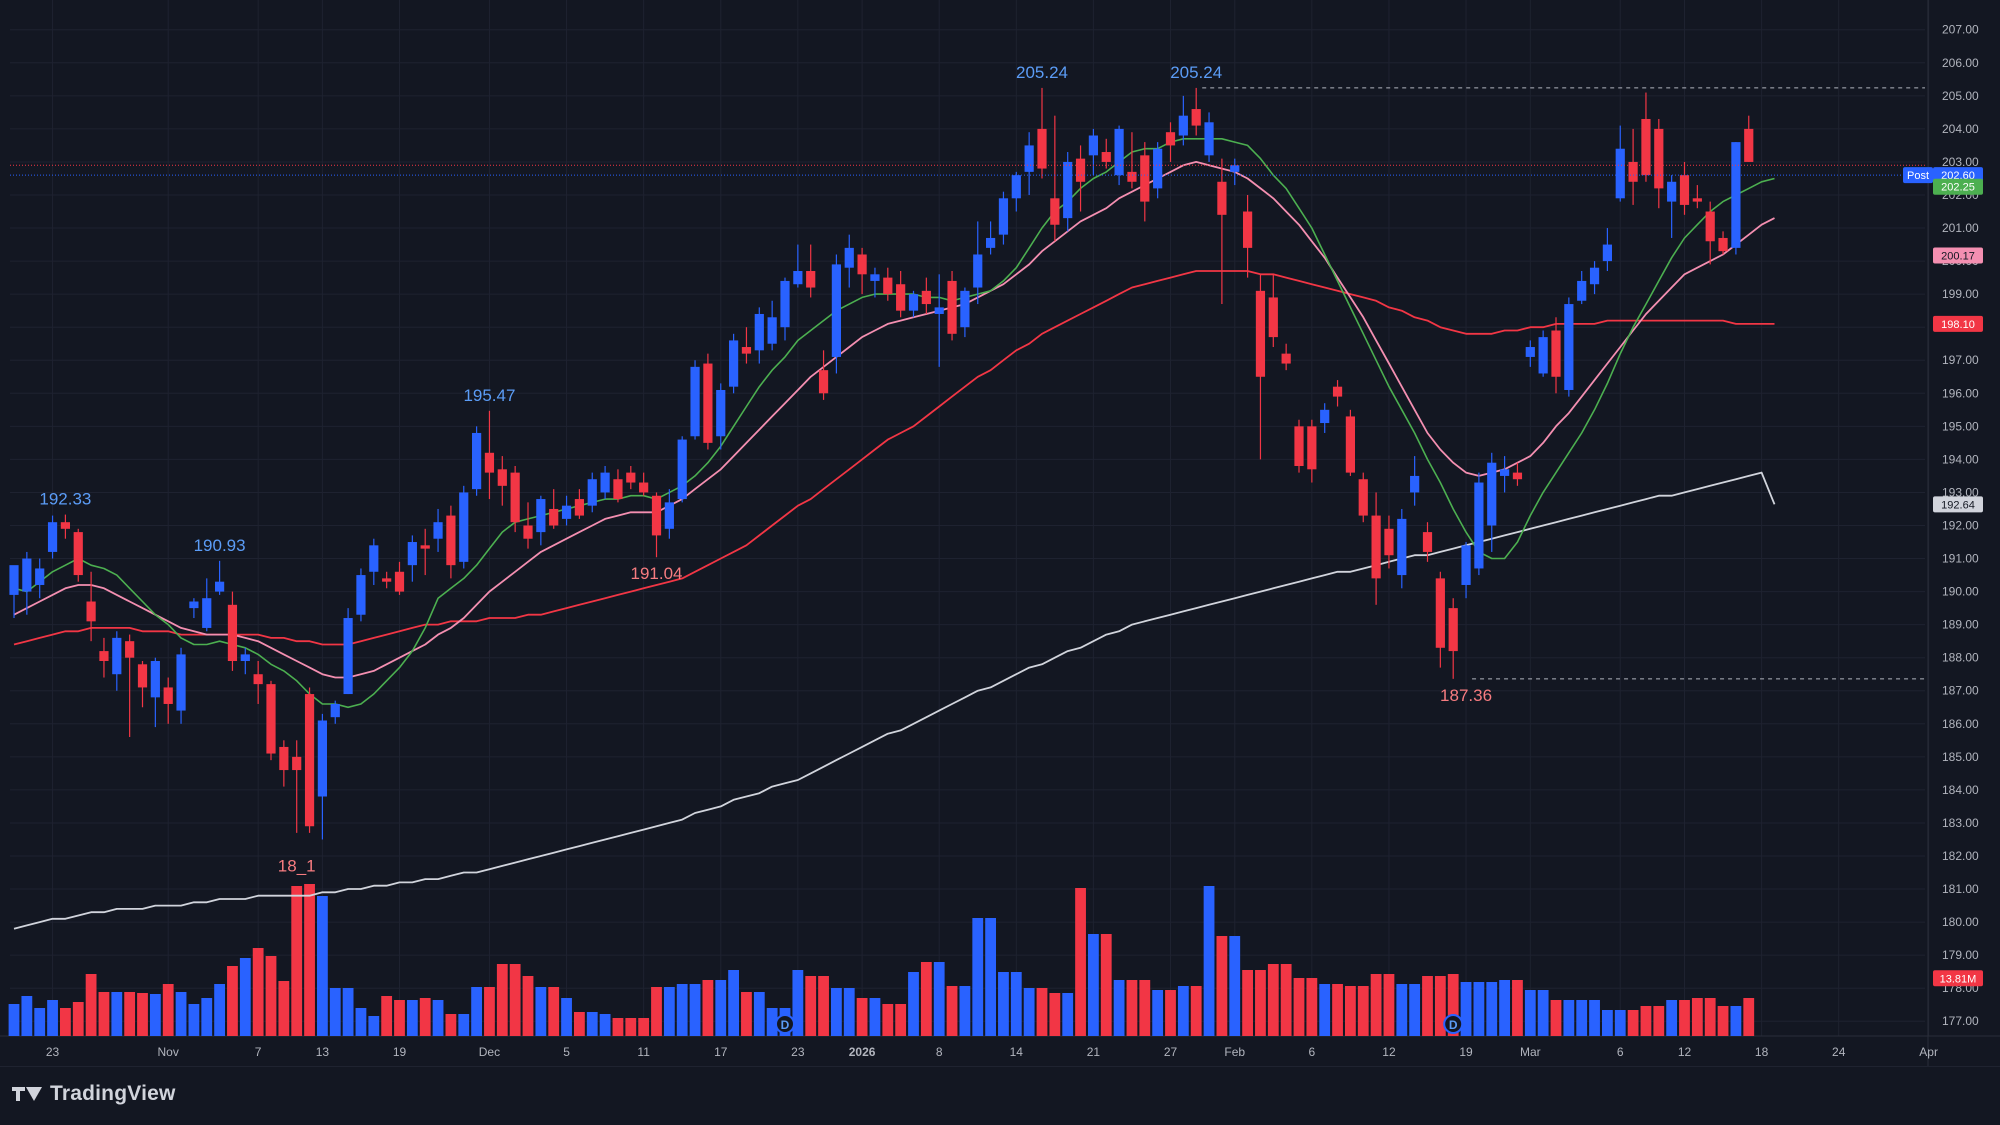 The width and height of the screenshot is (2000, 1125). What do you see at coordinates (721, 1052) in the screenshot?
I see `time-tick-label: 17` at bounding box center [721, 1052].